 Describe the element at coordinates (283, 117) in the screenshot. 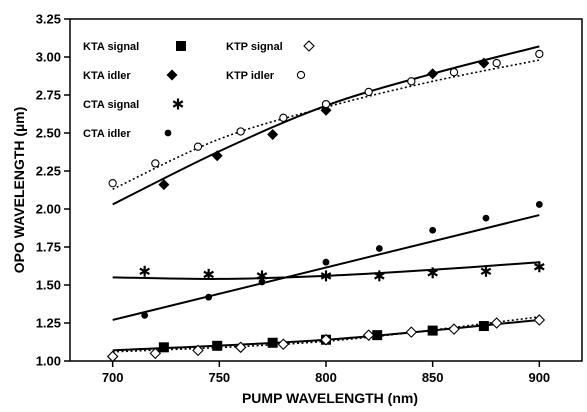

I see `data-point-s4-5-shape` at that location.